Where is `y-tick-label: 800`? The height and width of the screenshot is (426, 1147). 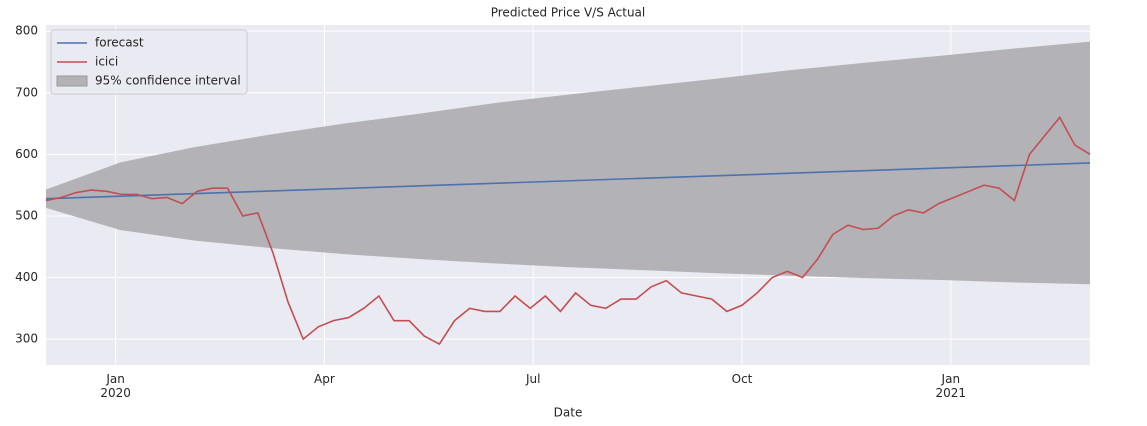
y-tick-label: 800 is located at coordinates (26, 31).